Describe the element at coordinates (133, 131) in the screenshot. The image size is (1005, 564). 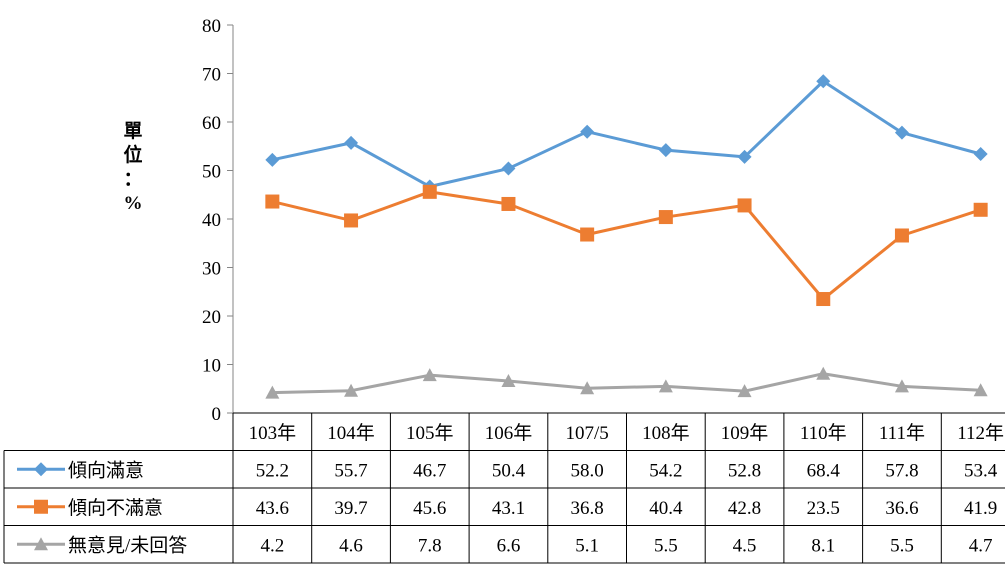
I see `y-axis-label-char: 單` at that location.